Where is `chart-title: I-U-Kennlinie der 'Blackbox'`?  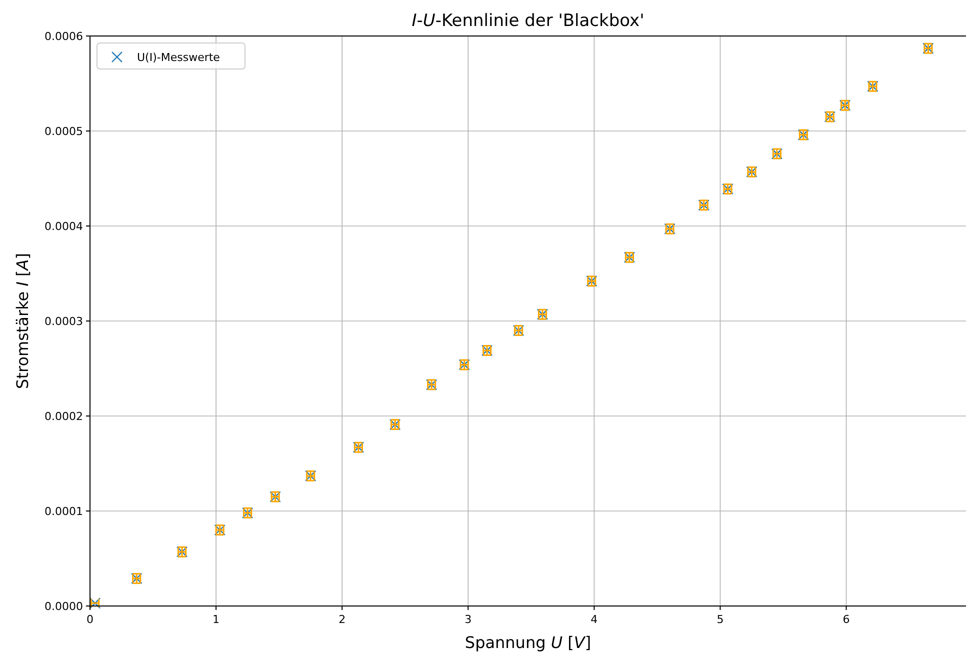
chart-title: I-U-Kennlinie der 'Blackbox' is located at coordinates (528, 21).